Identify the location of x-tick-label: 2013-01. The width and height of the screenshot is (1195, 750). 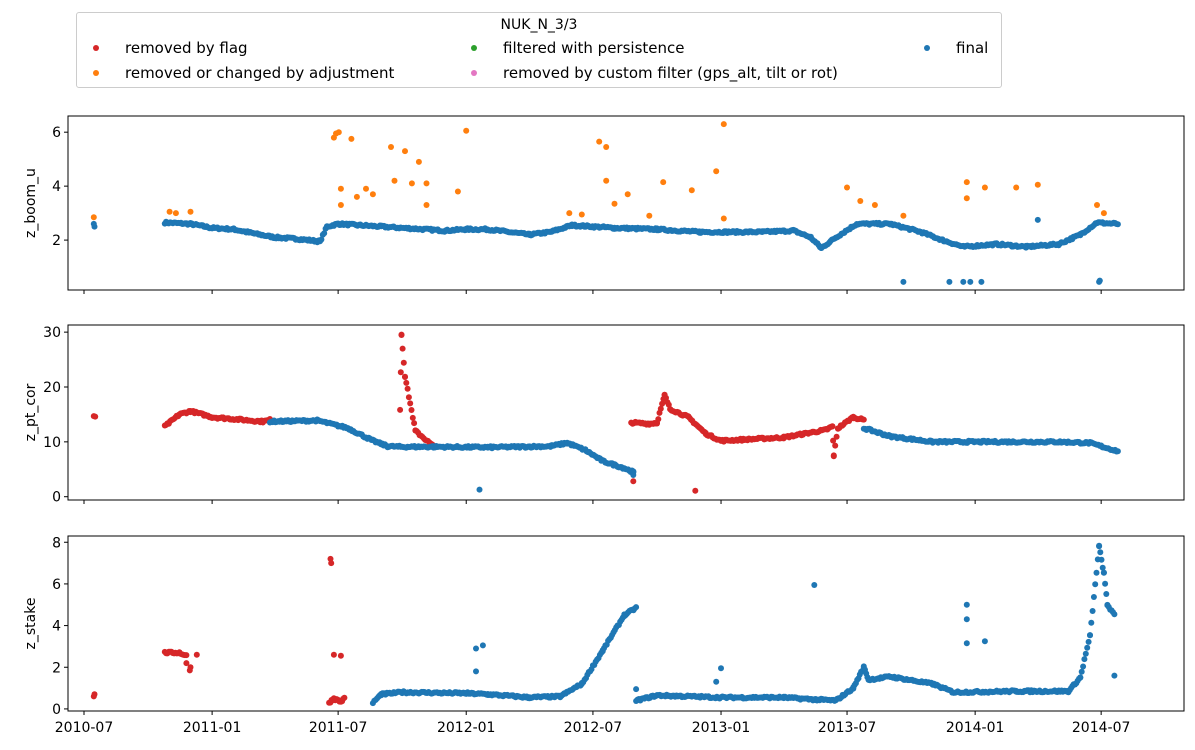
(721, 728).